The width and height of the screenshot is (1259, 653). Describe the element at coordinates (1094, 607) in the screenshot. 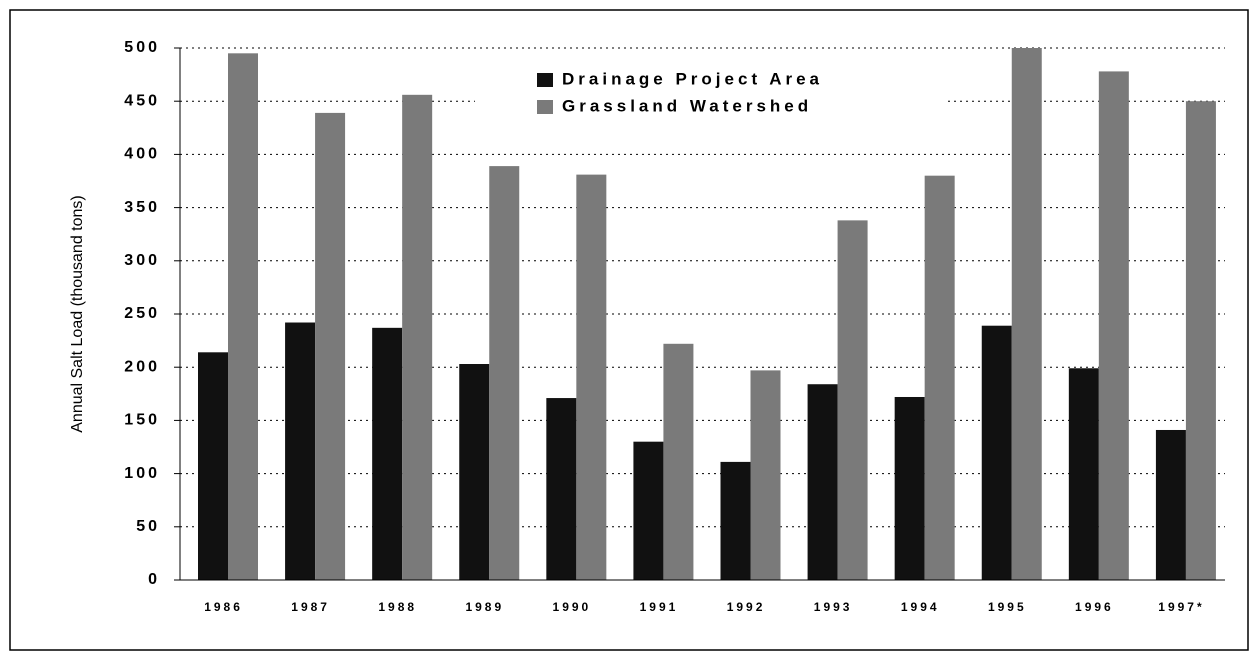

I see `x-tick-label: 1996` at that location.